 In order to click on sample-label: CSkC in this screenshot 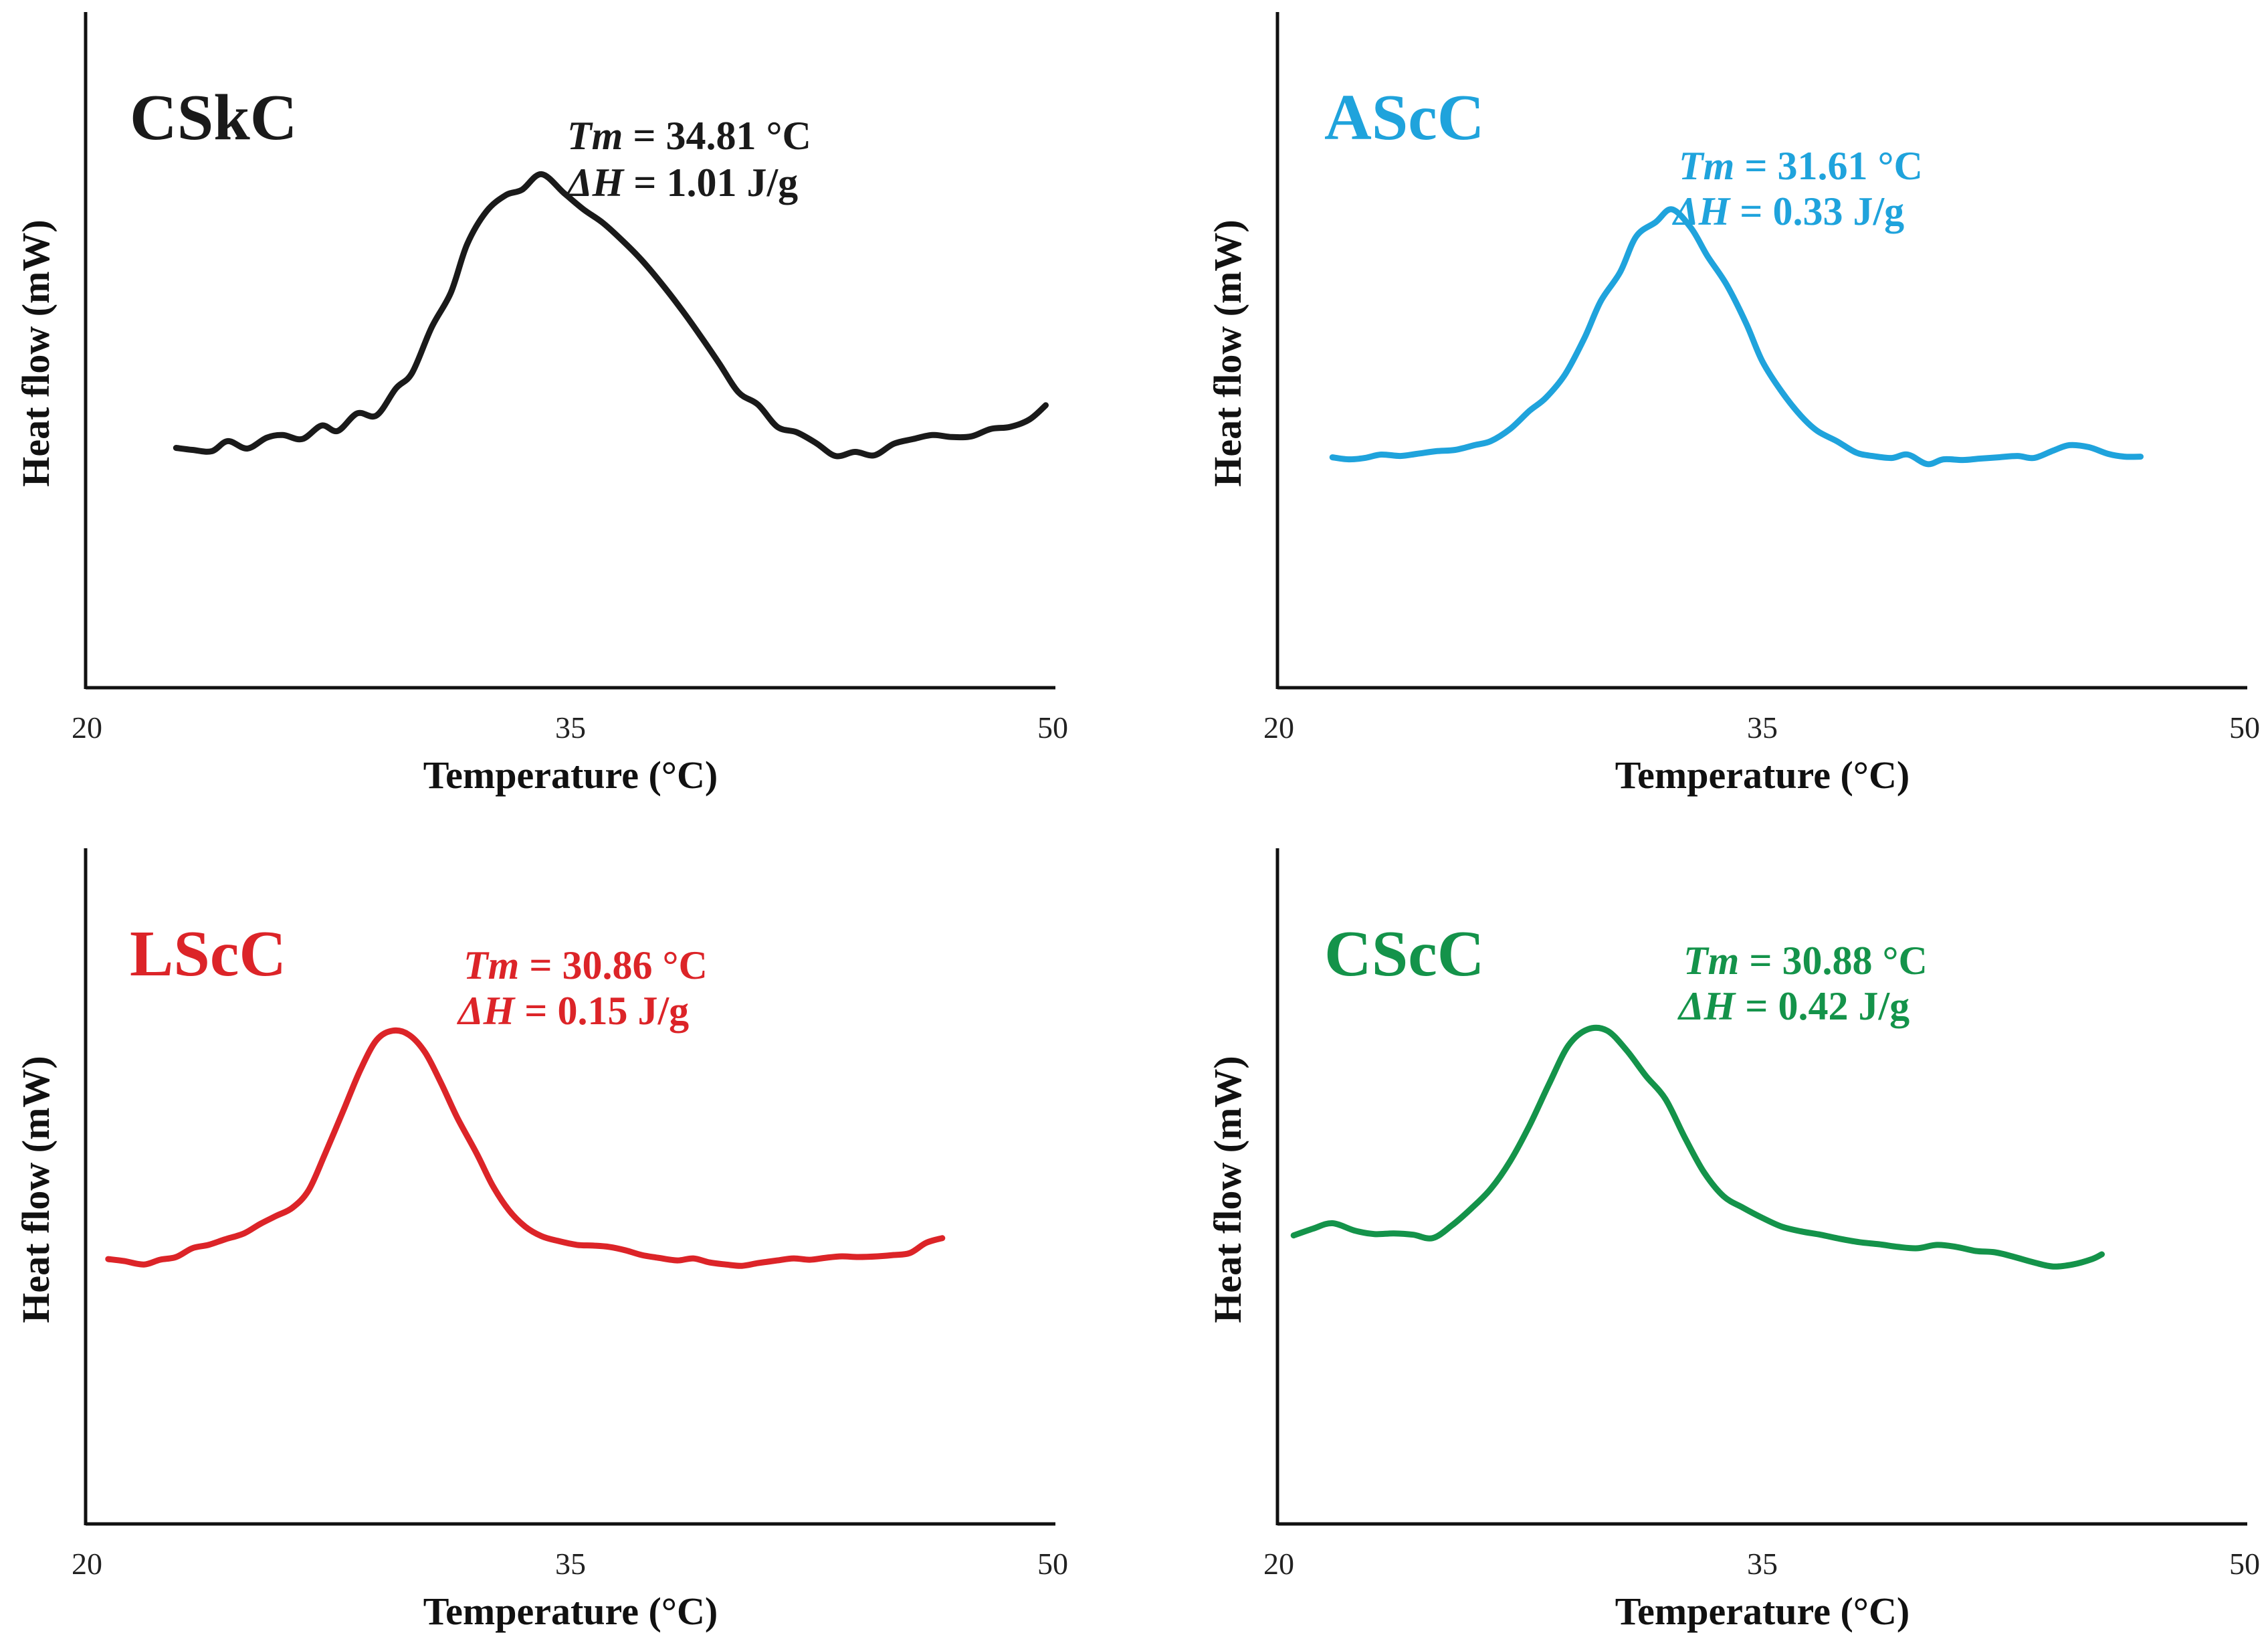, I will do `click(214, 118)`.